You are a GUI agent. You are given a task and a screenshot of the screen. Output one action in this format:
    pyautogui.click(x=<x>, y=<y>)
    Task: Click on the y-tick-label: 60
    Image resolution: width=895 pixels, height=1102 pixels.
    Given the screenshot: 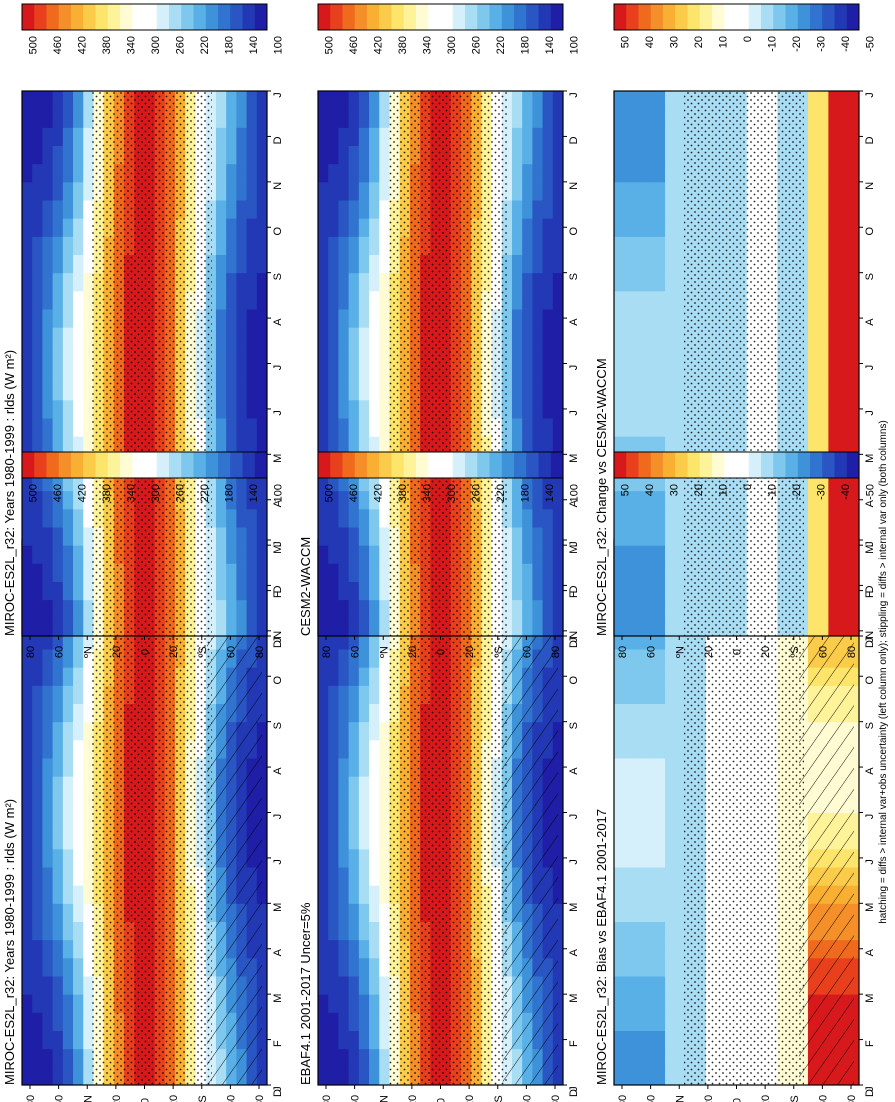 What is the action you would take?
    pyautogui.click(x=823, y=1098)
    